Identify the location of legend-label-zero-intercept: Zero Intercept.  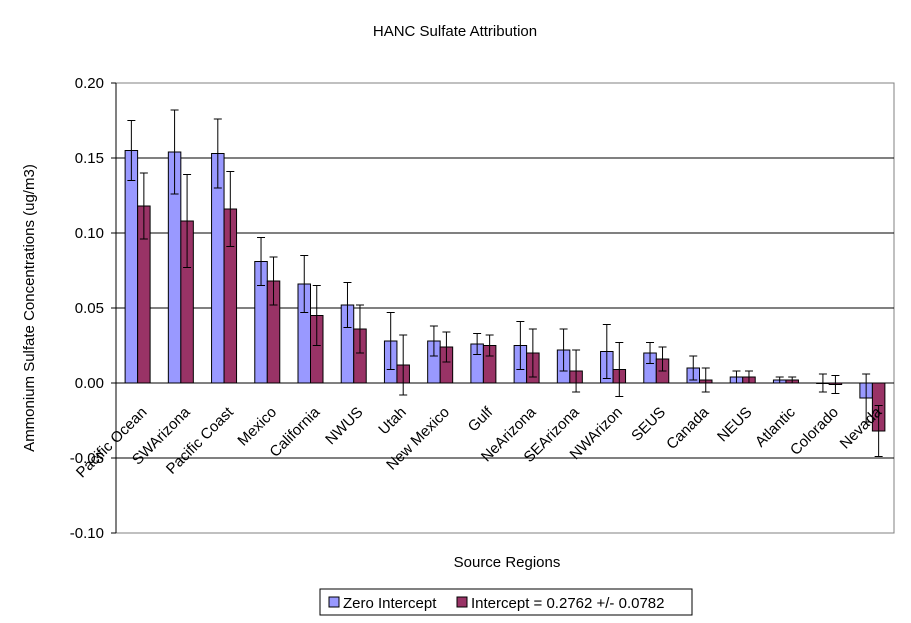
(390, 603).